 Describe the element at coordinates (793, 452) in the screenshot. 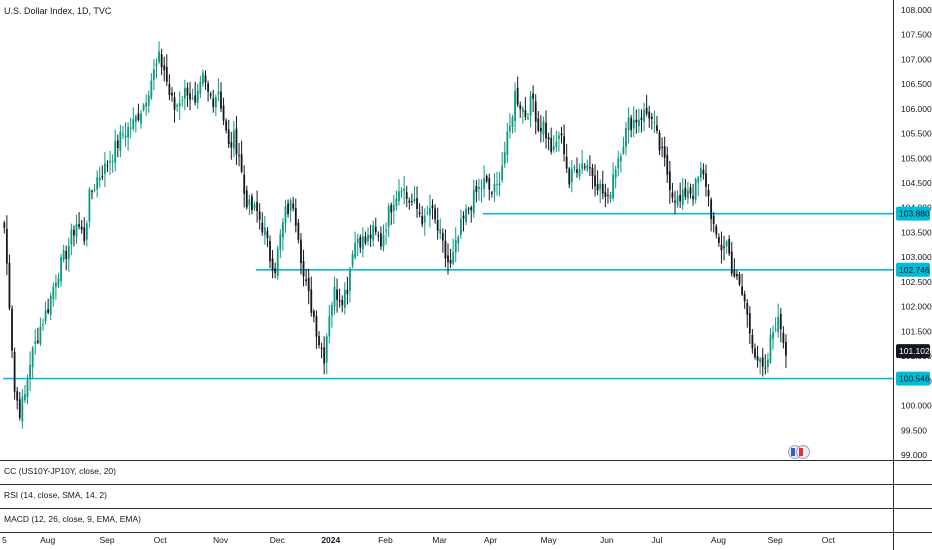

I see `flag-icon` at that location.